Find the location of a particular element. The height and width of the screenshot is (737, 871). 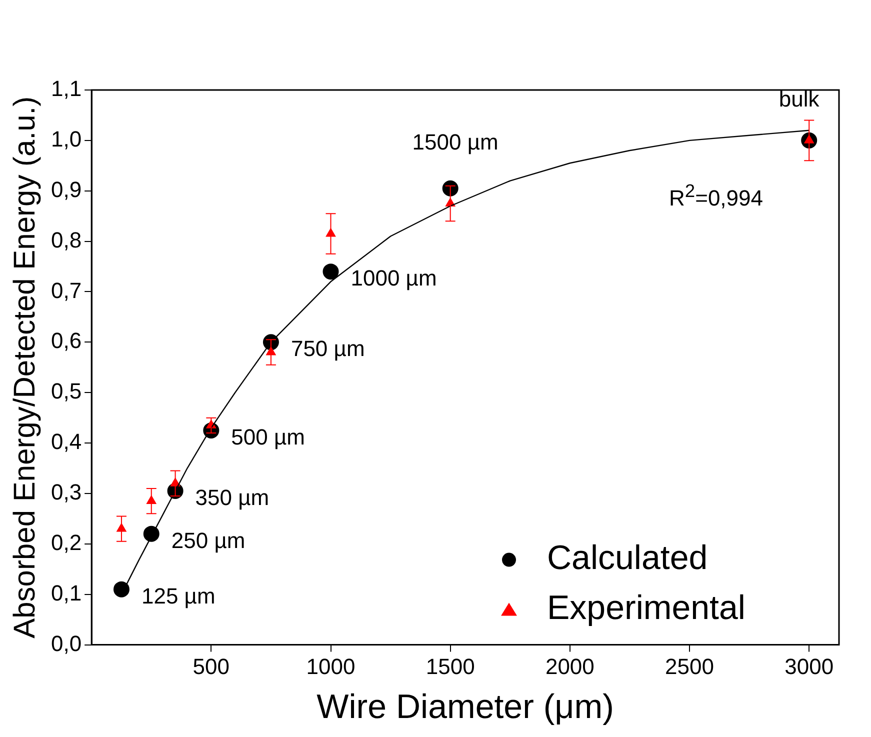

annotation: 1500 µm is located at coordinates (455, 141).